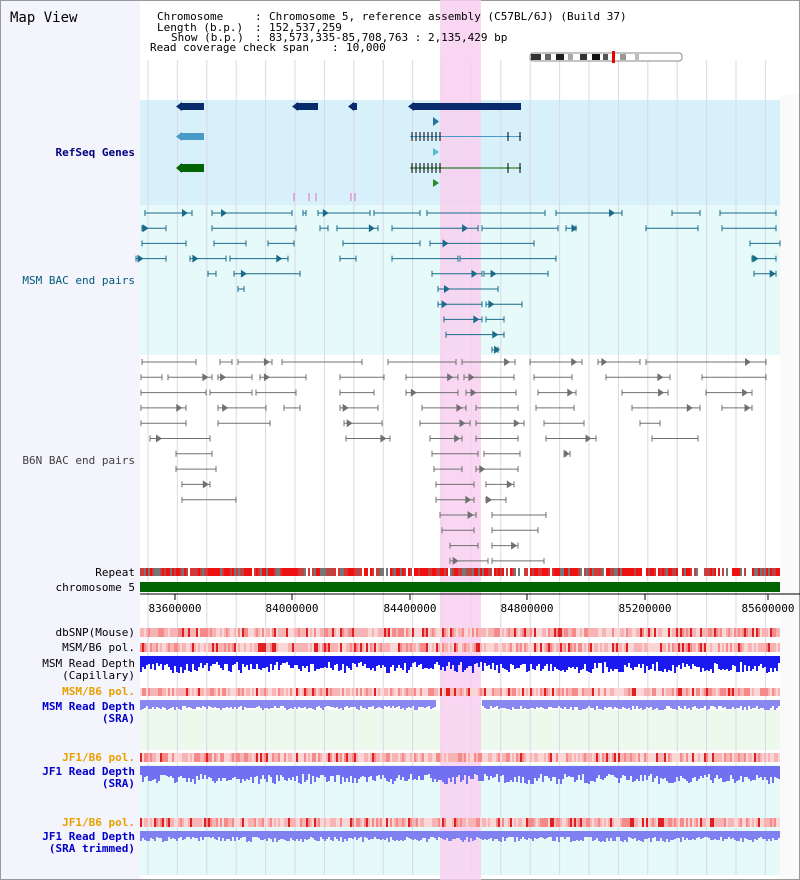  I want to click on track-label-msm-b6-pol-sra: MSM/B6 pol., so click(98, 691).